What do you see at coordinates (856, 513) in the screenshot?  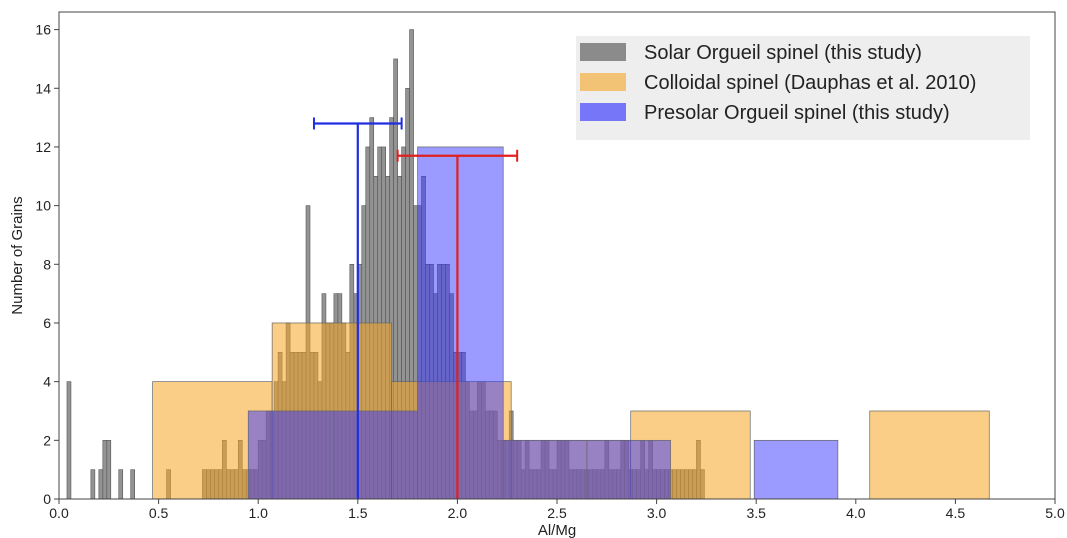 I see `x-tick-label: 4.0` at bounding box center [856, 513].